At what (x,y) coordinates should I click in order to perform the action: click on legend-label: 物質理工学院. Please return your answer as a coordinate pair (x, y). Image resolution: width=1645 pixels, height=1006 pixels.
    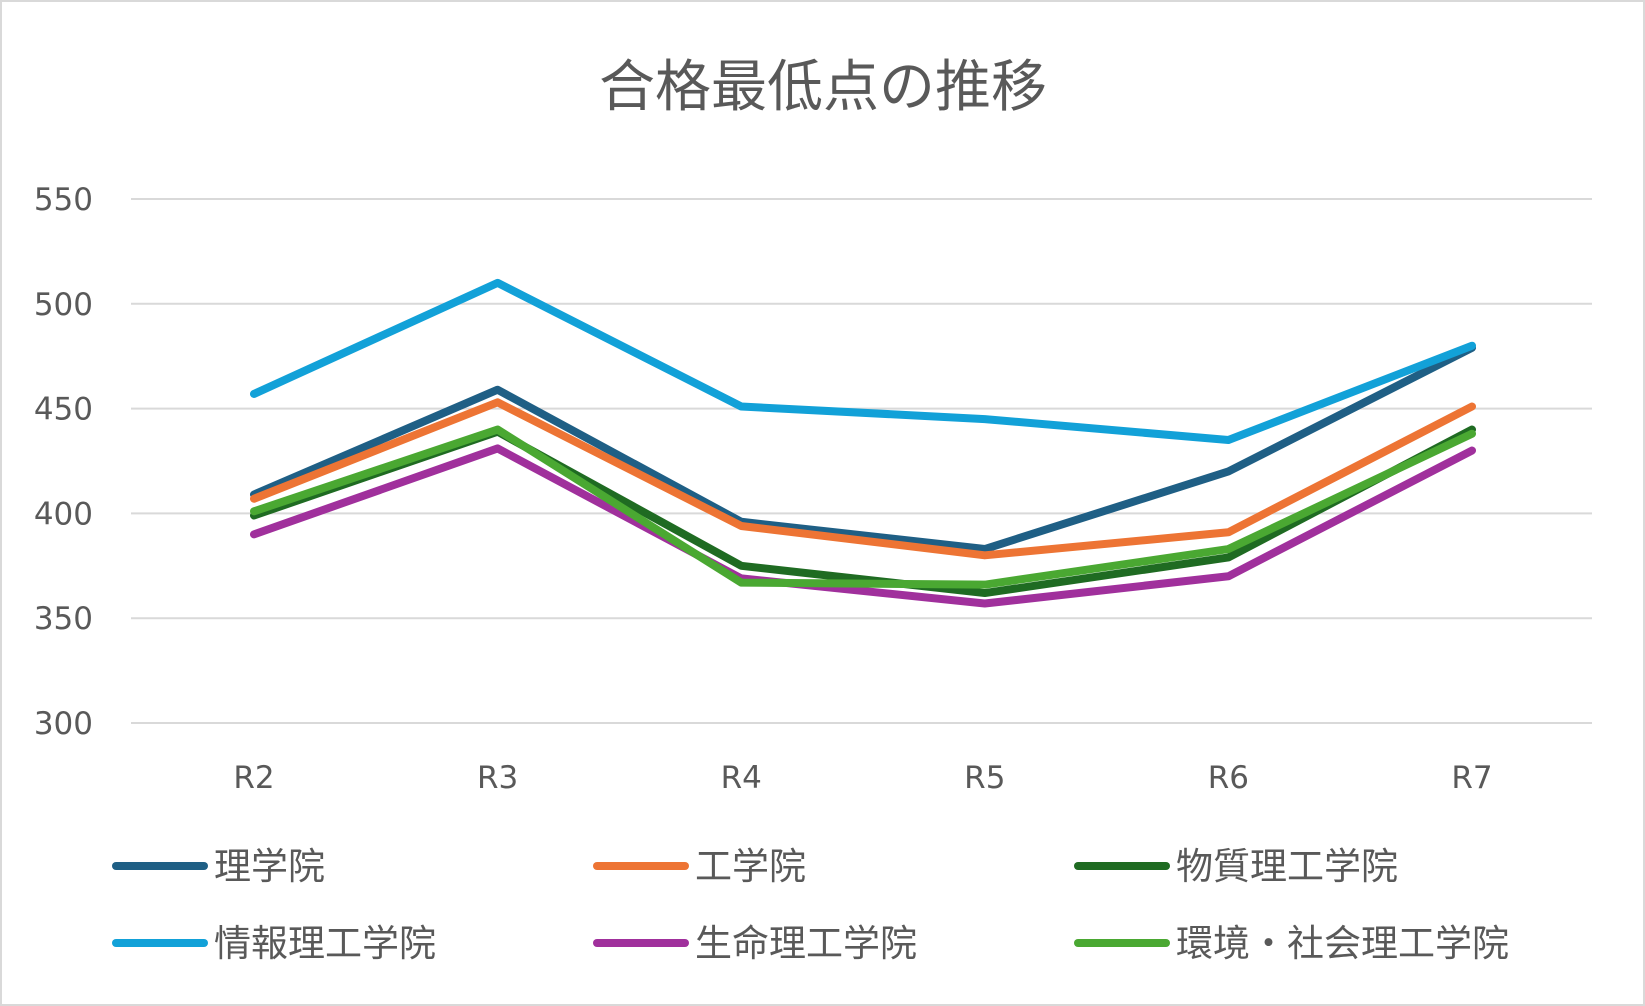
    Looking at the image, I should click on (1287, 866).